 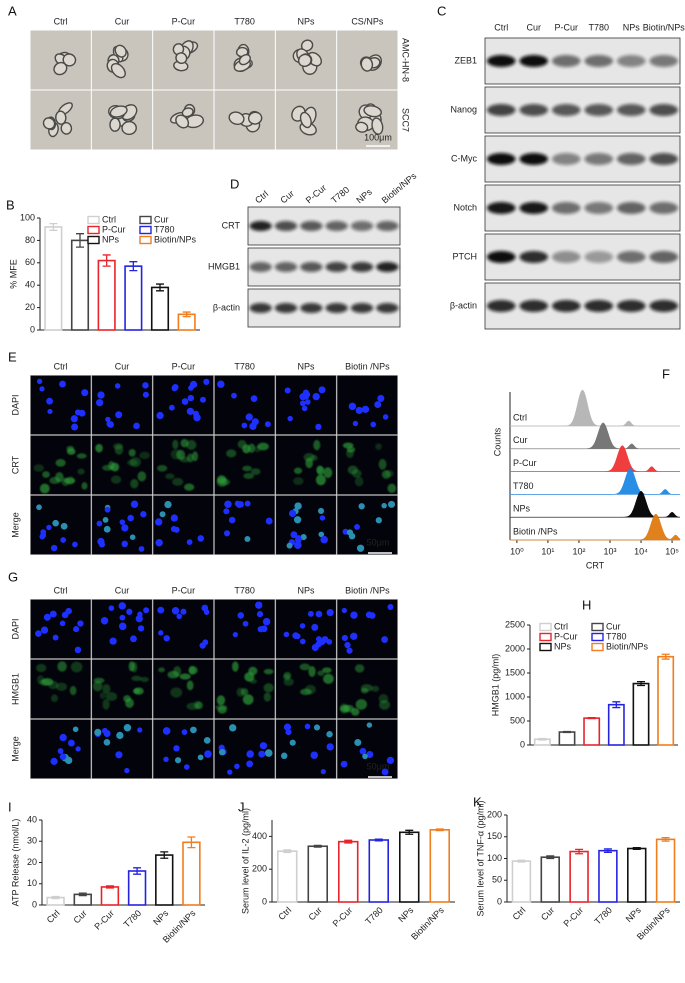 What do you see at coordinates (306, 21) in the screenshot?
I see `column-label: NPs` at bounding box center [306, 21].